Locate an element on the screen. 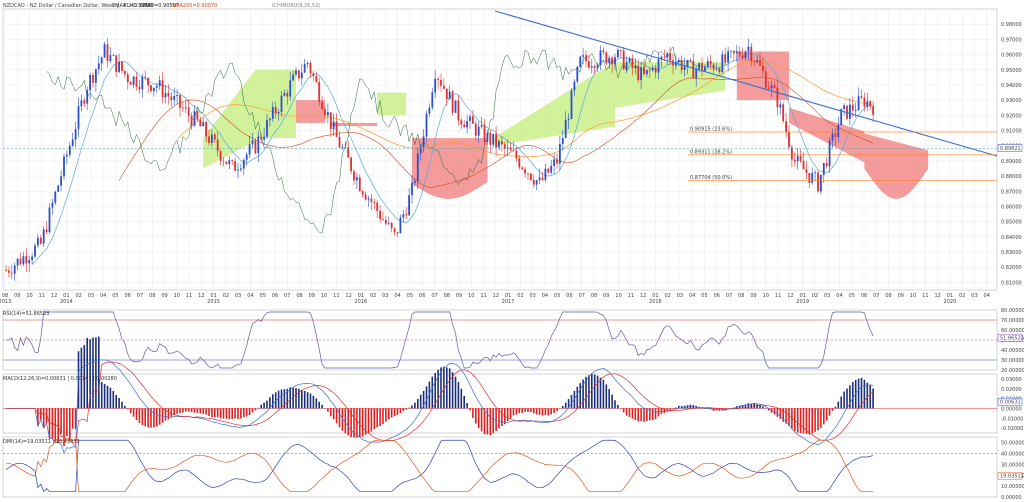  time-tick-label: 08 is located at coordinates (594, 296).